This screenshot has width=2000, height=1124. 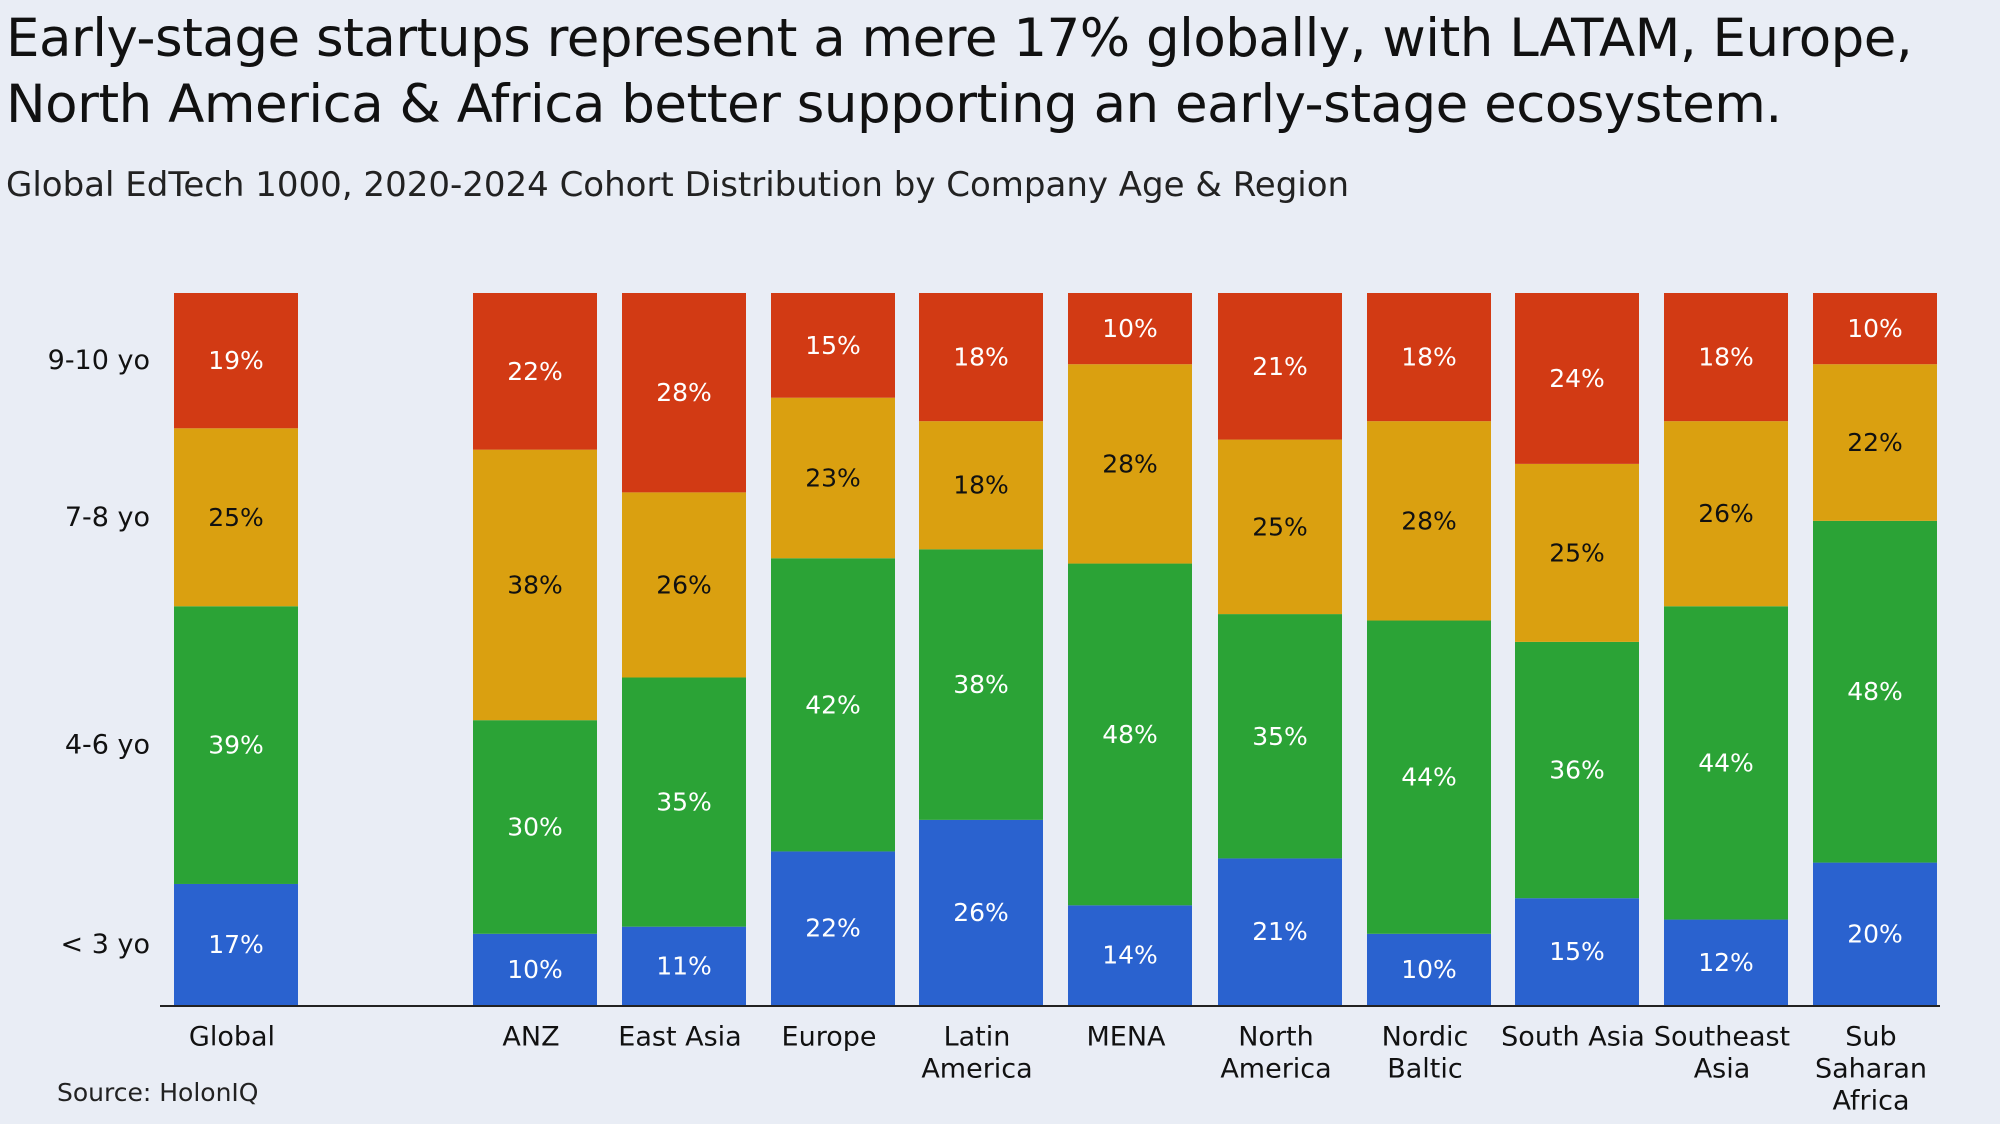 I want to click on category-label-sub-saharan-africa-line-1: Sub, so click(x=1870, y=1037).